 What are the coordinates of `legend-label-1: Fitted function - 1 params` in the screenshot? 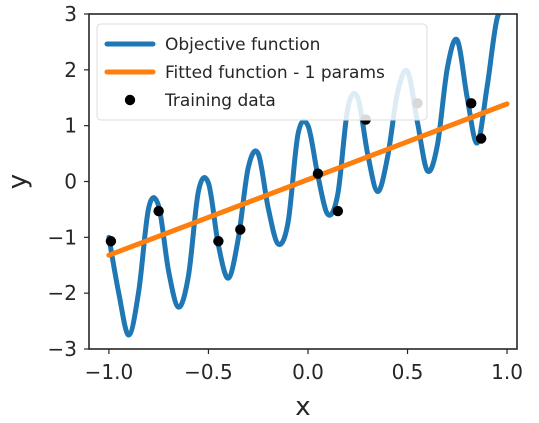 It's located at (275, 73).